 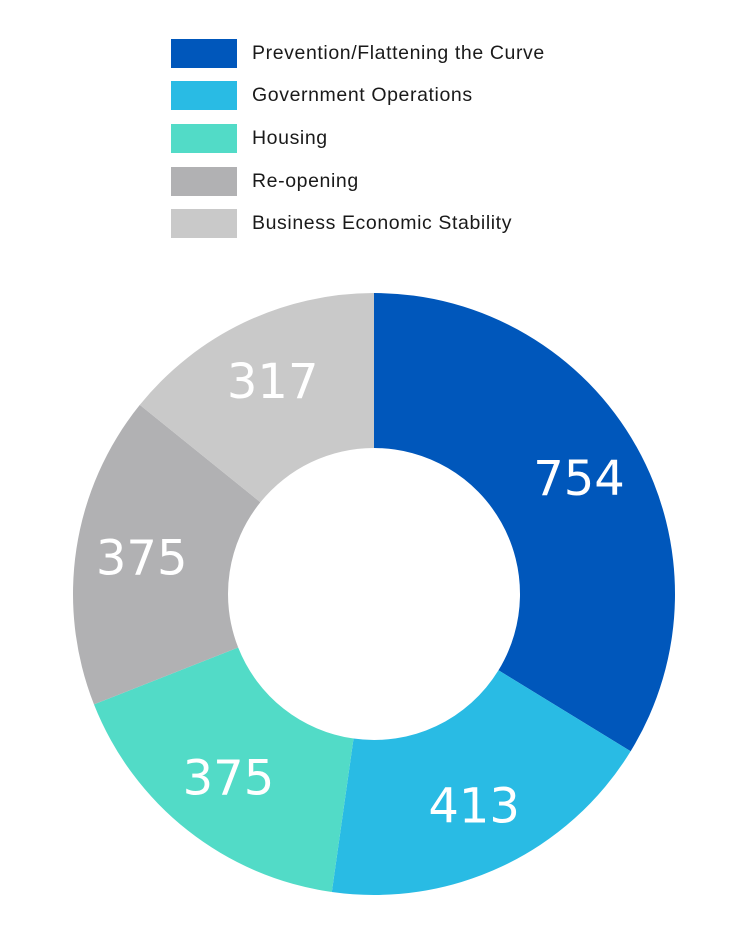 I want to click on slice-value-label: 413, so click(x=474, y=807).